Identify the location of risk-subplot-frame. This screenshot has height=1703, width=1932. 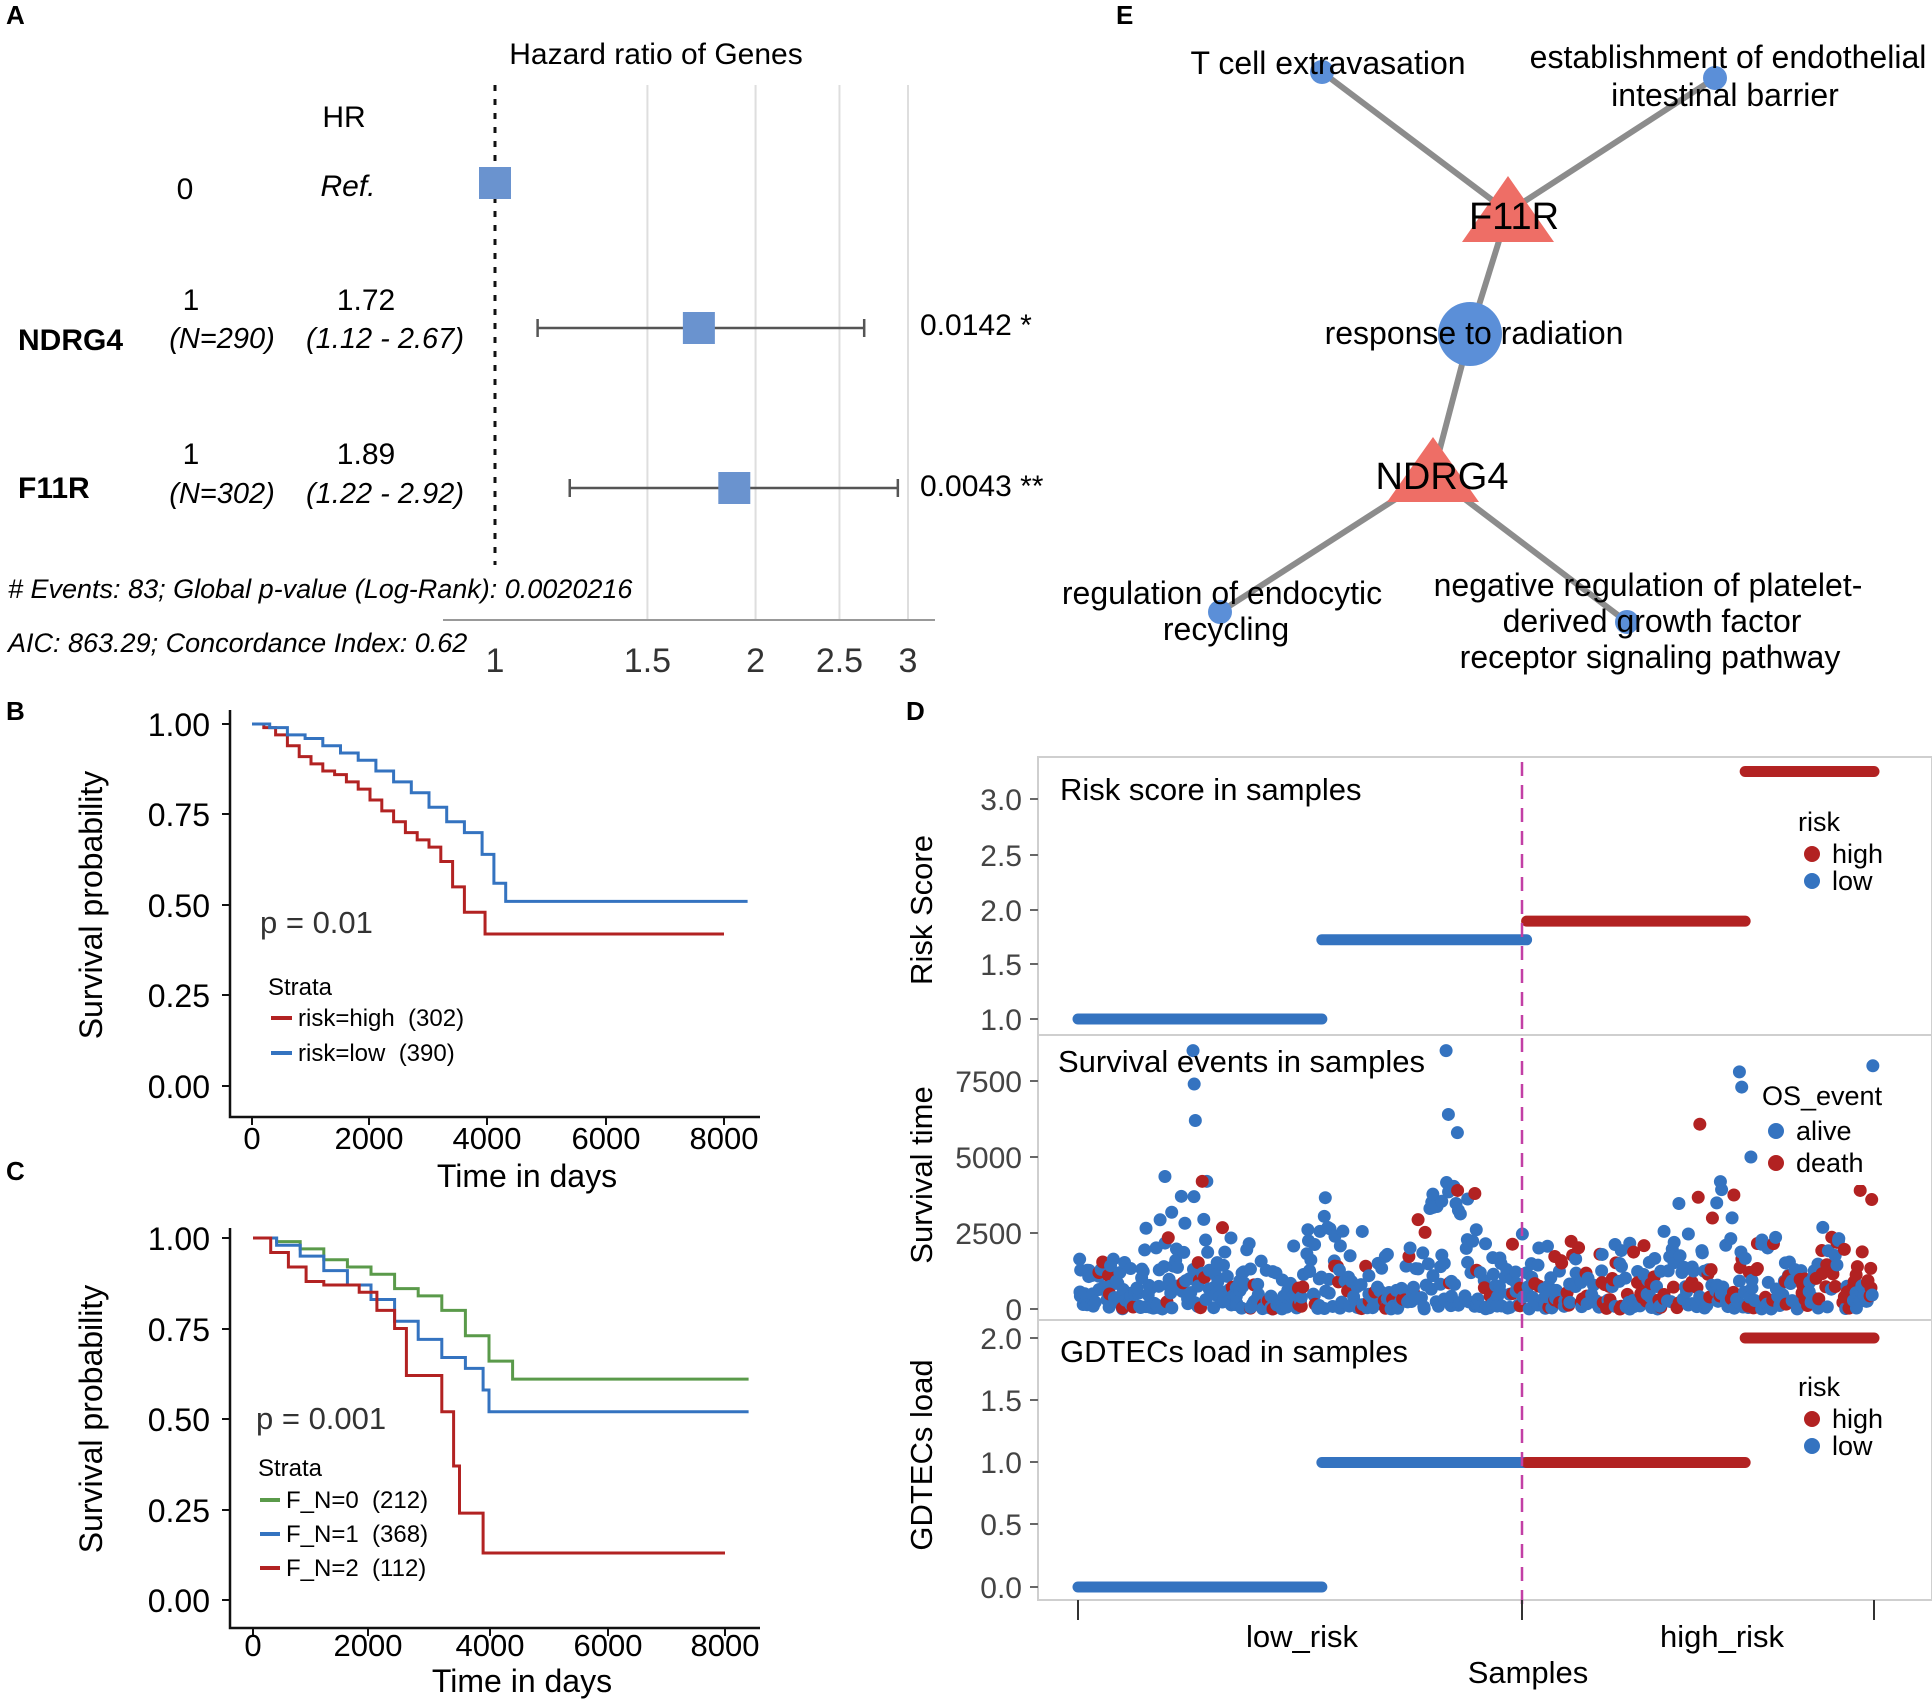
(1484, 896).